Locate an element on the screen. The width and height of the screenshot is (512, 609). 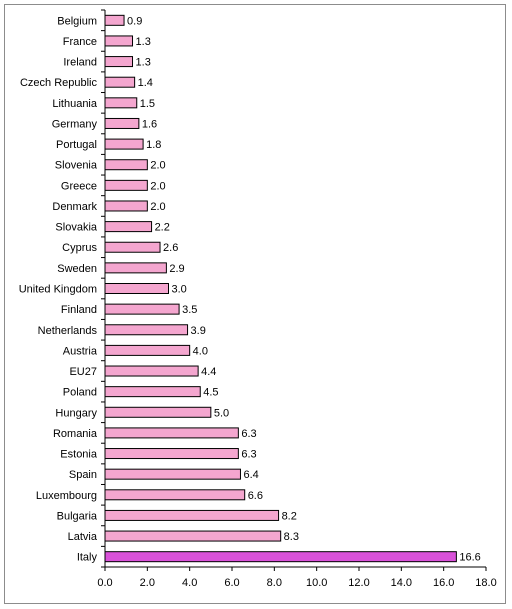
category-label: Finland is located at coordinates (79, 310).